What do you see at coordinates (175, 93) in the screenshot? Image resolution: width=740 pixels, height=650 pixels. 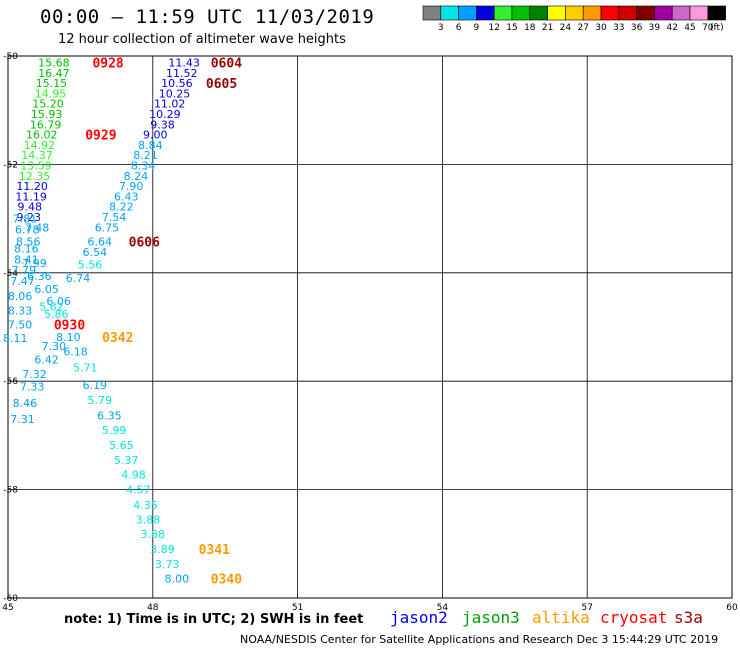 I see `wave-height-value: 10.25` at bounding box center [175, 93].